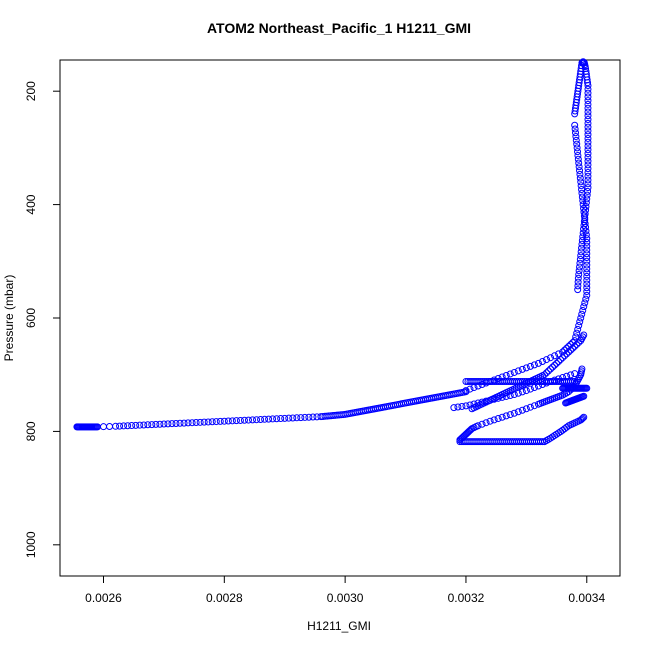 The width and height of the screenshot is (650, 650). I want to click on chart-title: ATOM2 Northeast_Pacific_1 H1211_GMI, so click(339, 28).